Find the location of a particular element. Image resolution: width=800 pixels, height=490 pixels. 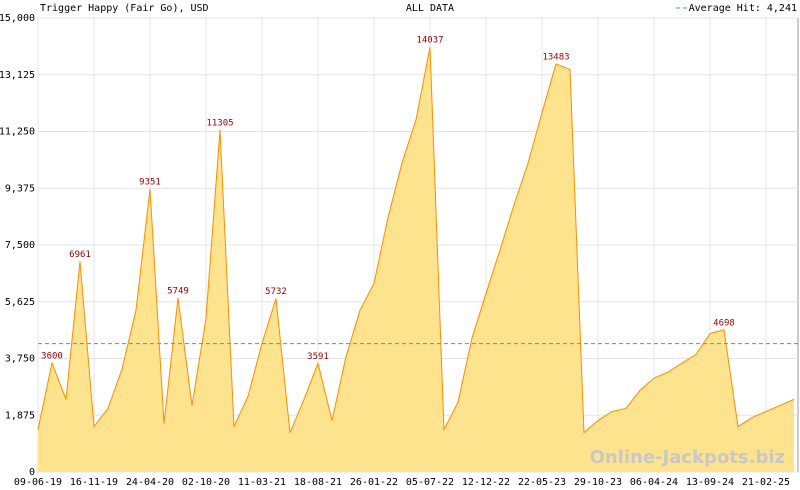

chart-subtitle: ALL DATA is located at coordinates (430, 8).